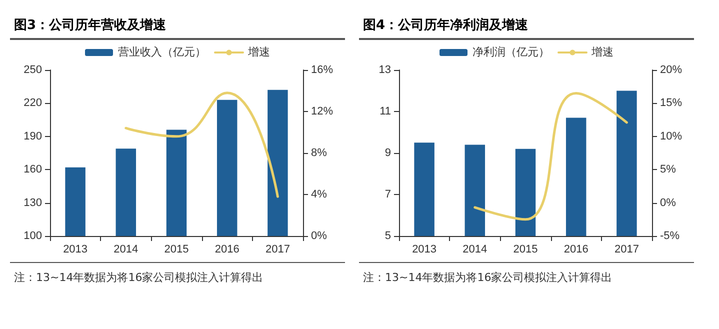  I want to click on y2-tick-label: 4%, so click(319, 194).